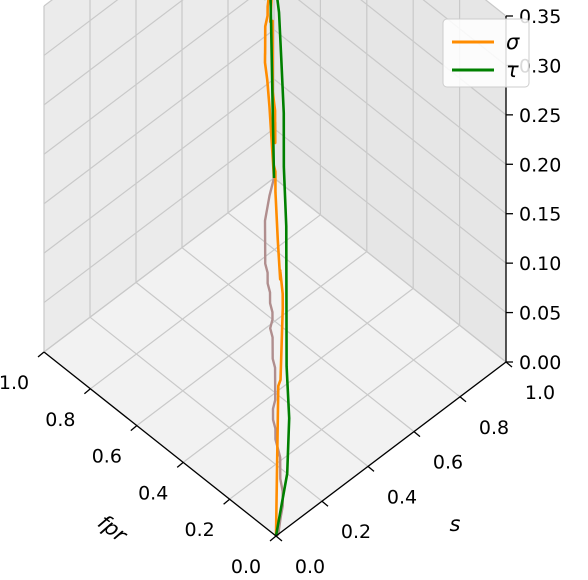  Describe the element at coordinates (513, 42) in the screenshot. I see `legend-label-0: σ` at that location.